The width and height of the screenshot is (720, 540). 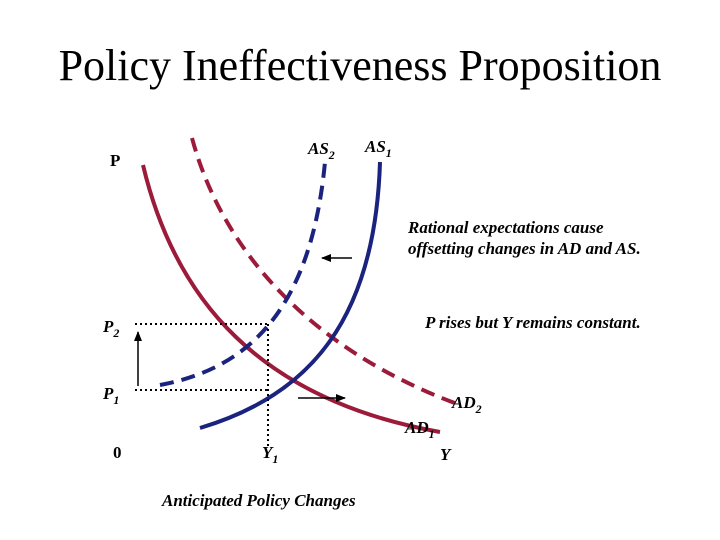 I want to click on p1-label: P1, so click(x=110, y=395).